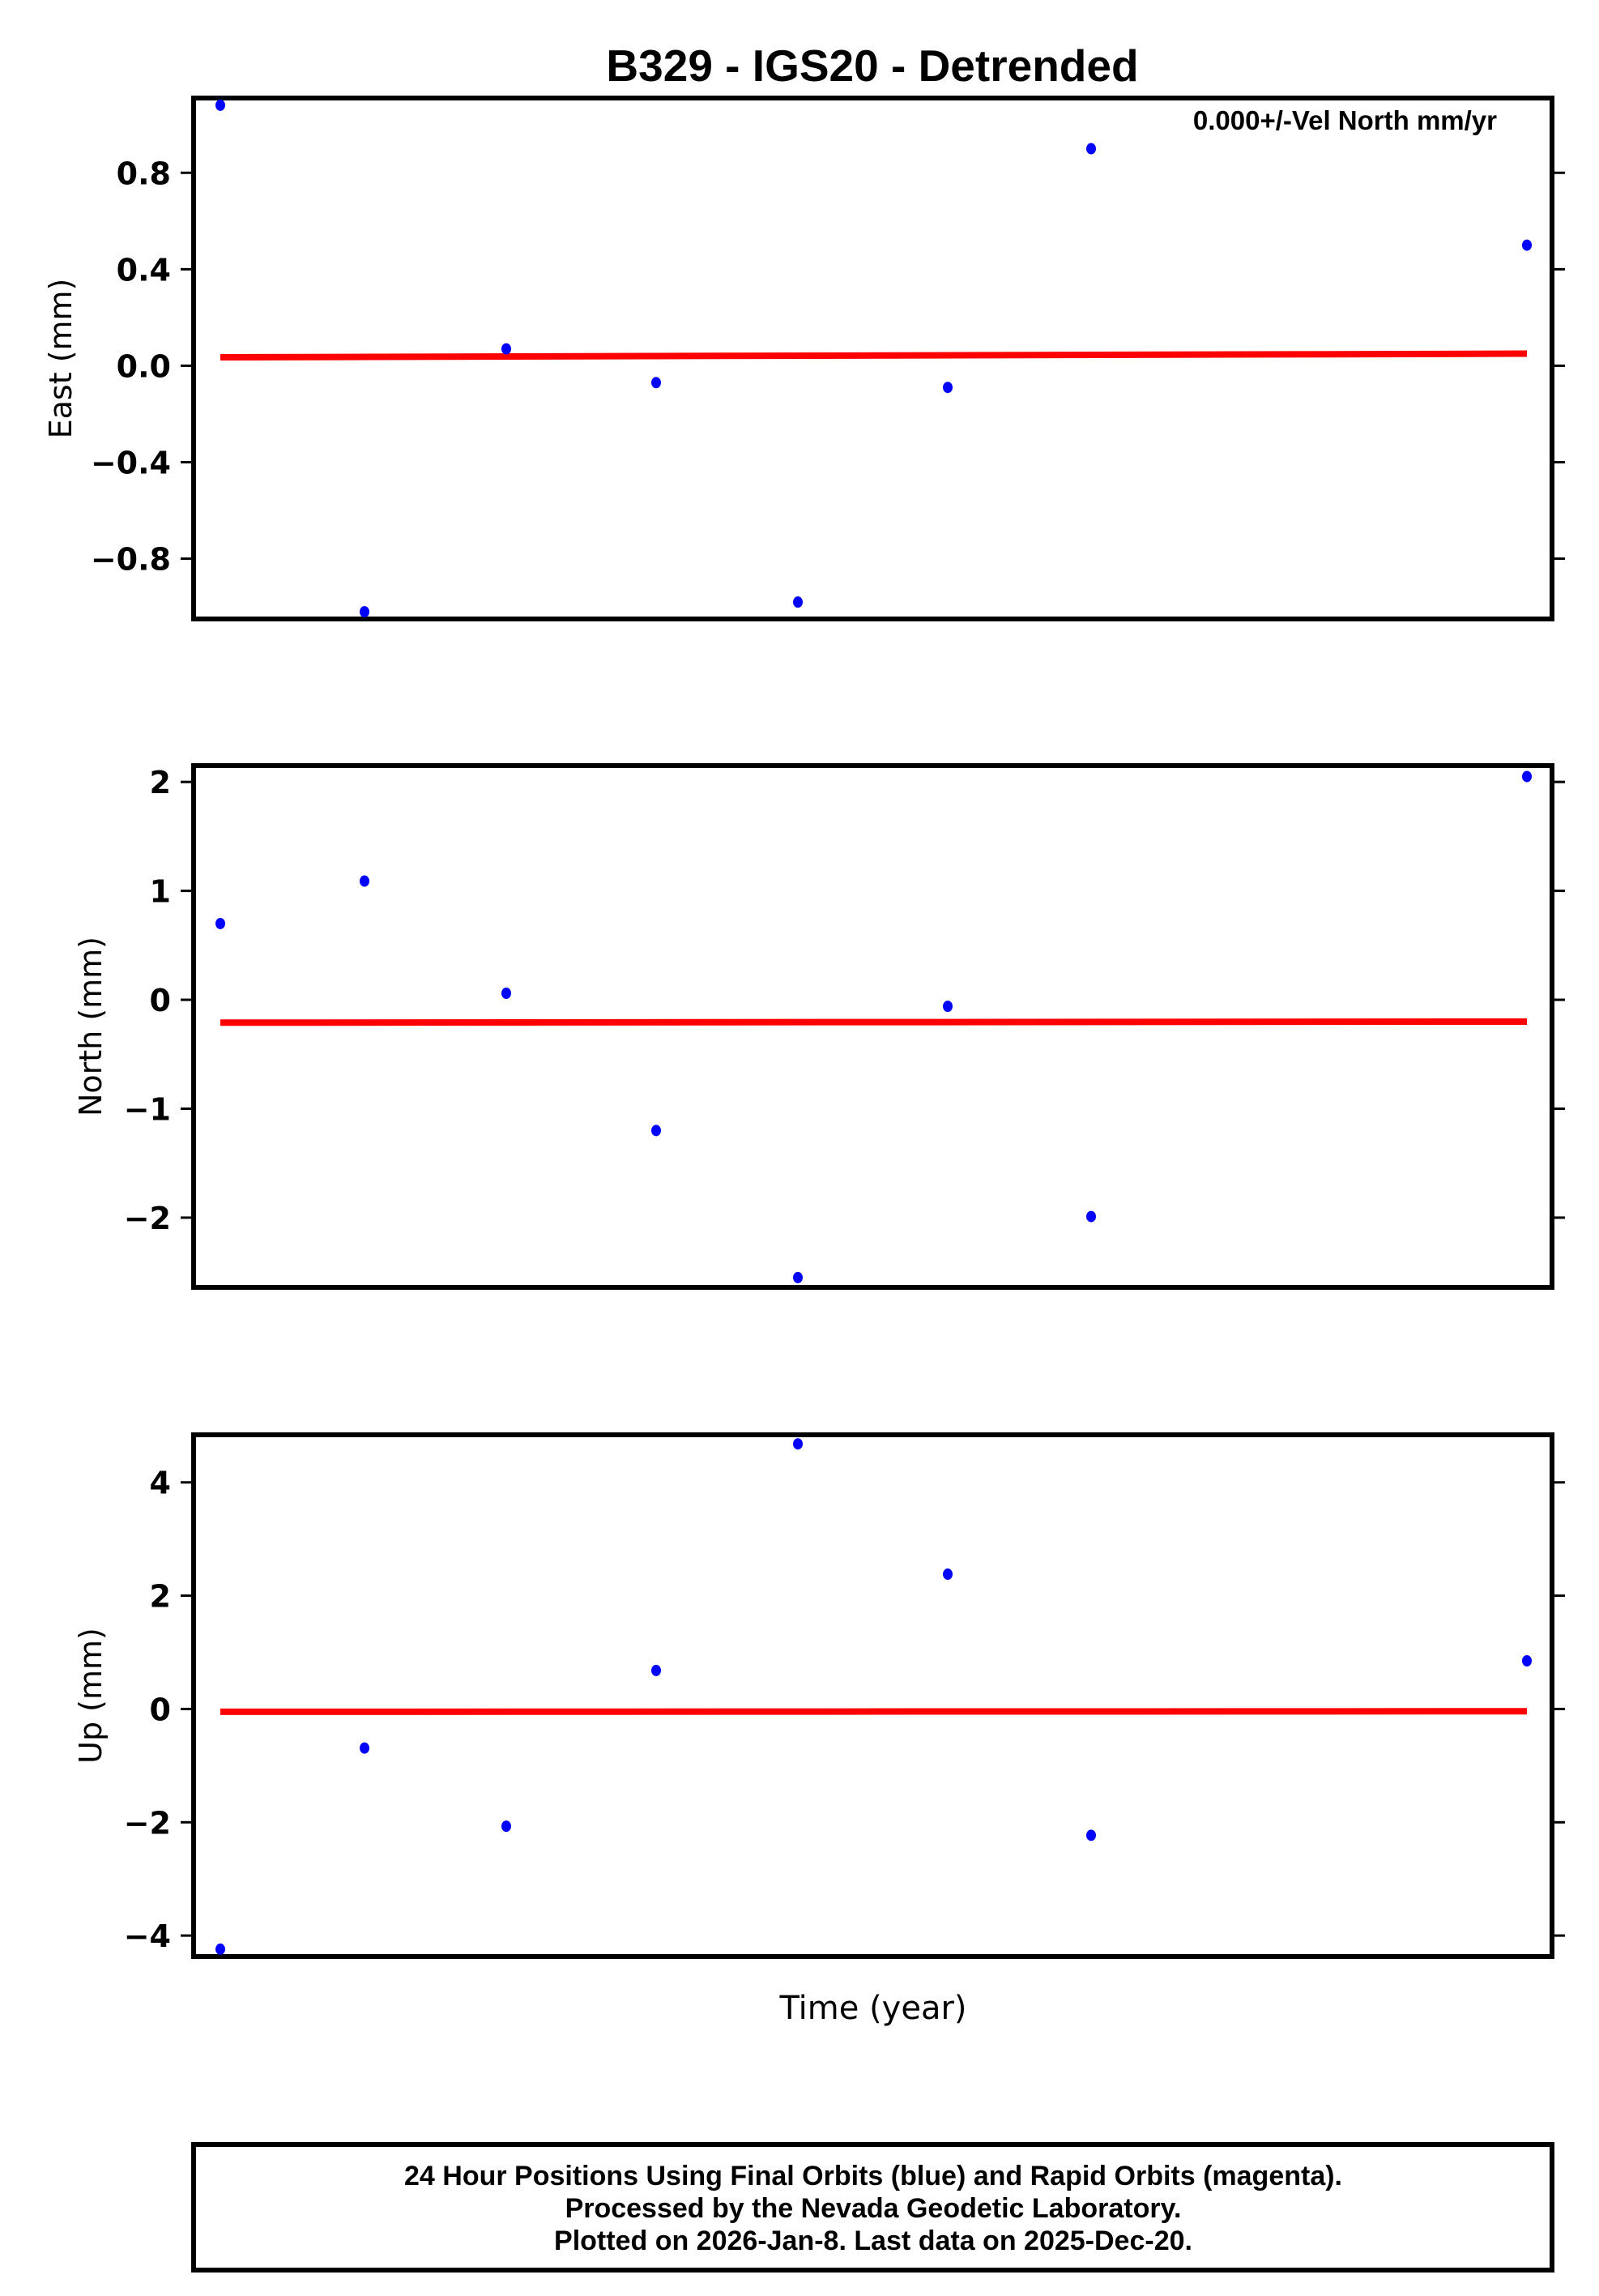 Image resolution: width=1599 pixels, height=2296 pixels. I want to click on chart-title: B329 - IGS20 - Detrended, so click(872, 66).